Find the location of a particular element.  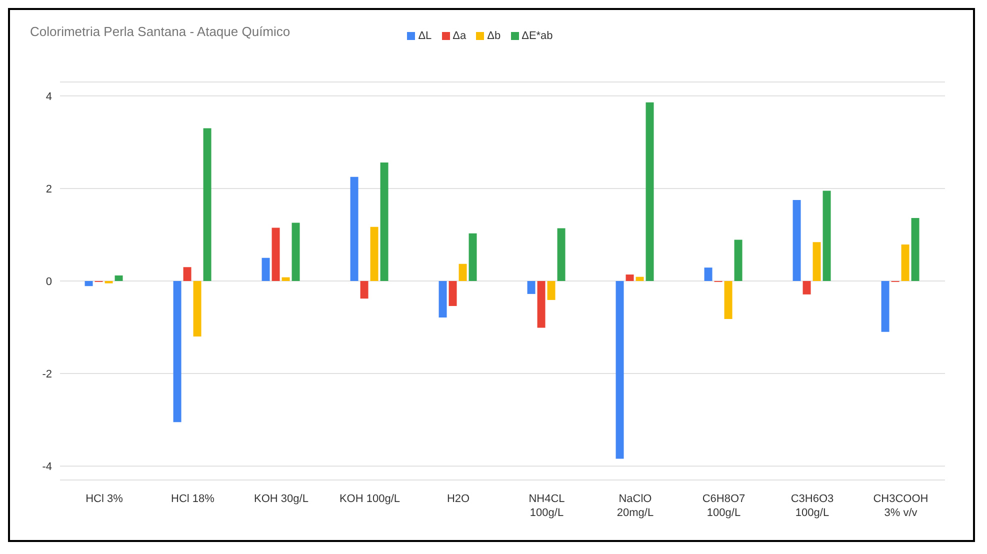

x-tick-label: HCl 3% is located at coordinates (105, 499).